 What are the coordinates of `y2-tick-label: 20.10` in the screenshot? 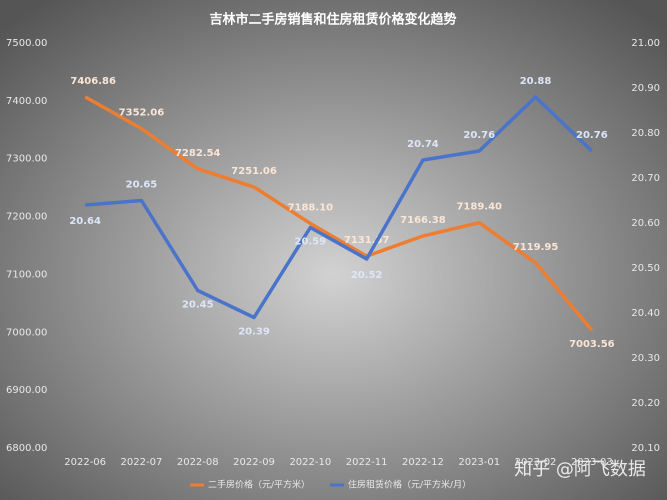 It's located at (645, 448).